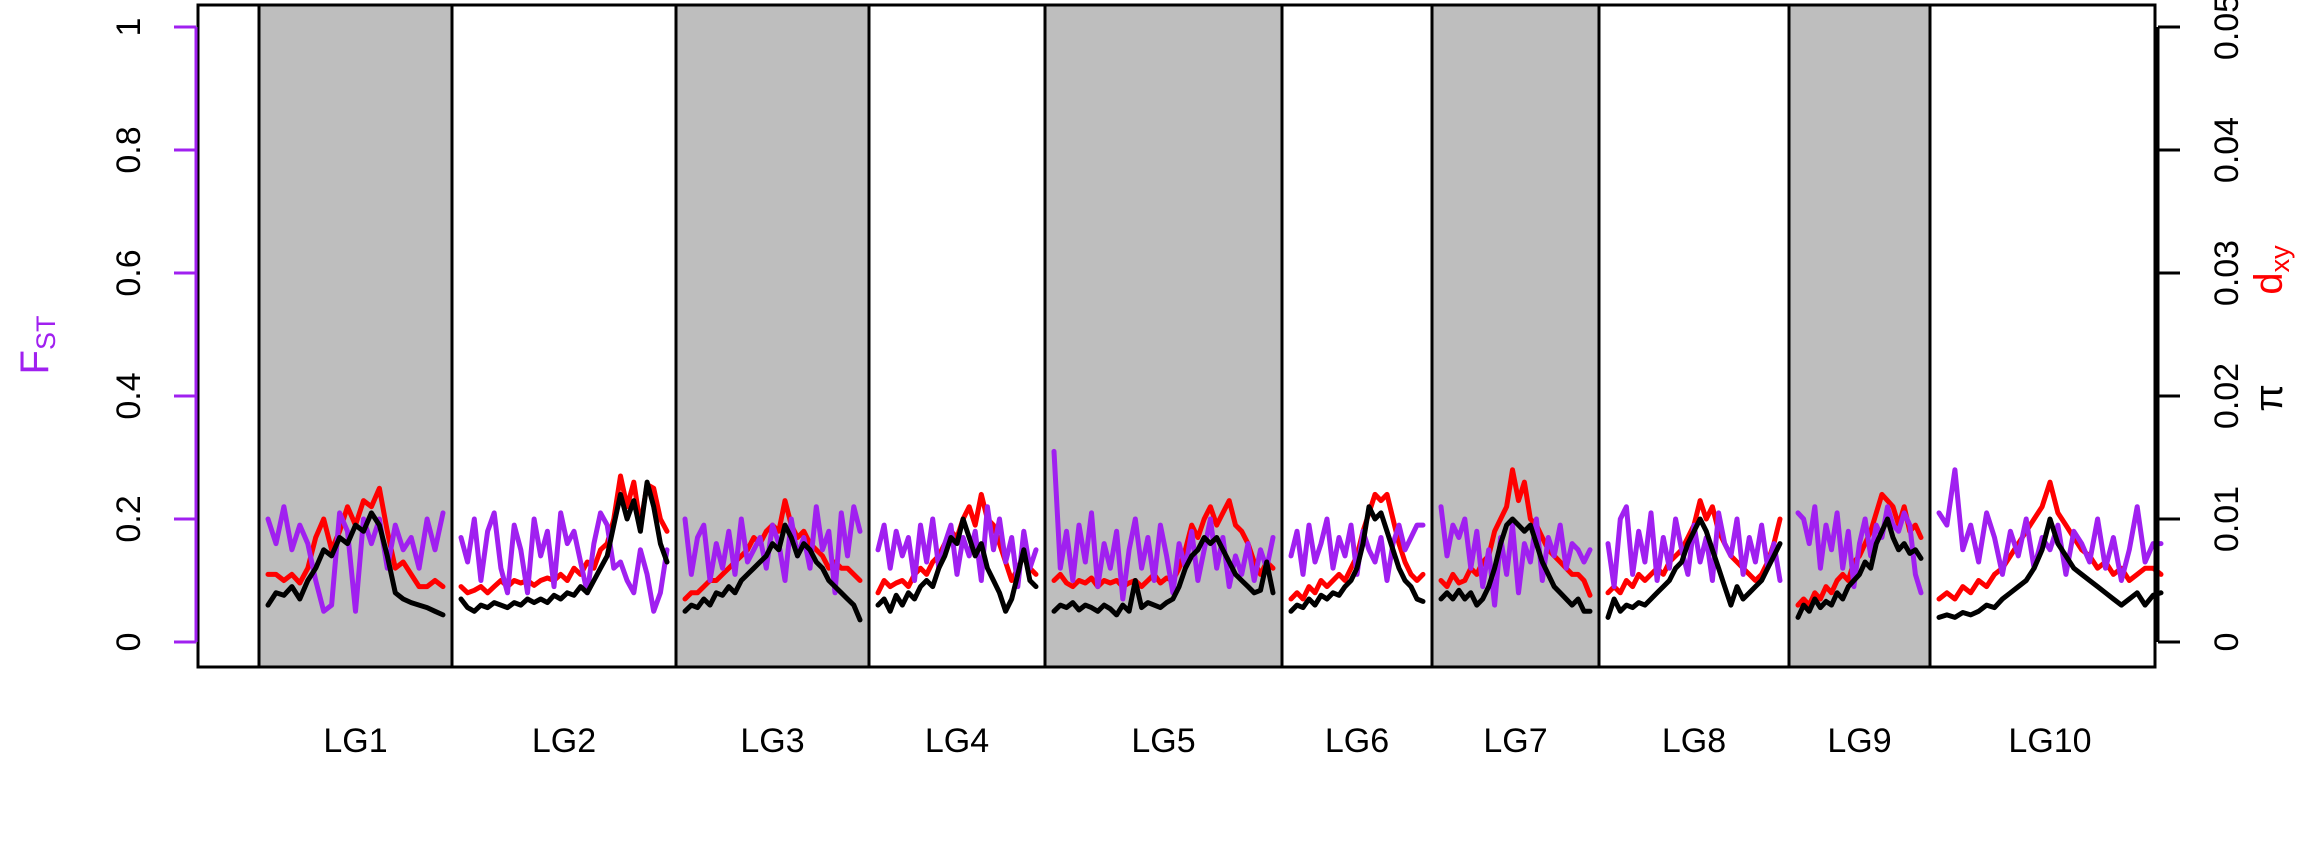 The height and width of the screenshot is (864, 2304). I want to click on dxy-line-lg2, so click(564, 534).